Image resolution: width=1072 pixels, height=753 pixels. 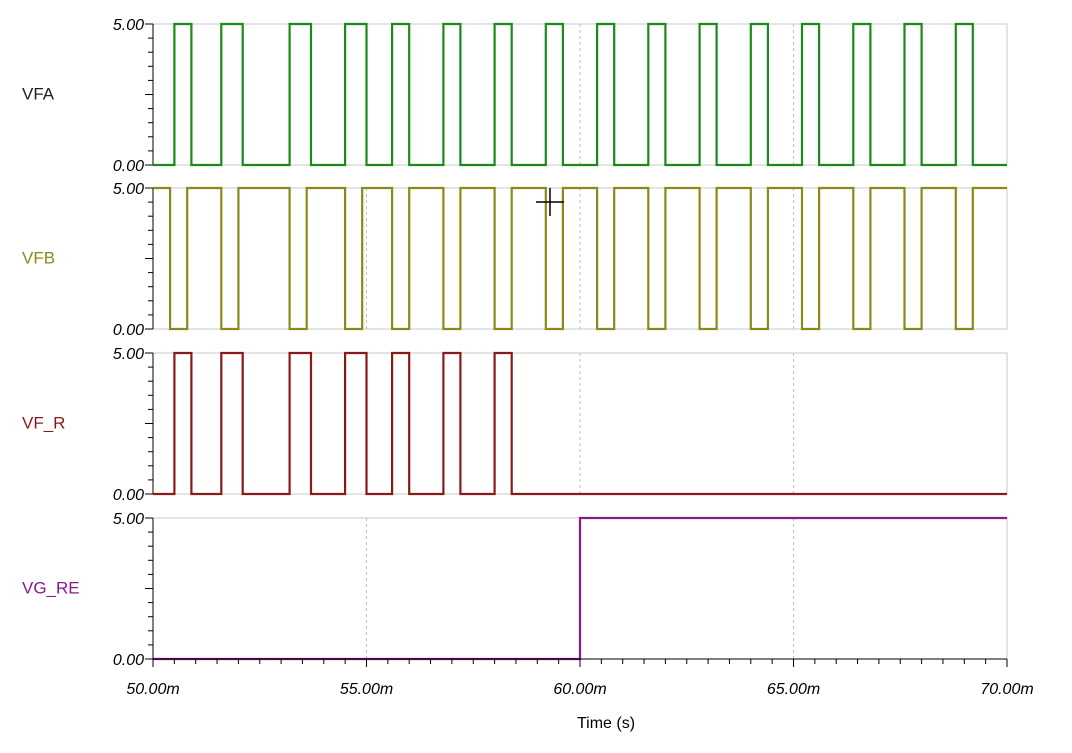 What do you see at coordinates (550, 202) in the screenshot?
I see `crosshair-cursor-icon` at bounding box center [550, 202].